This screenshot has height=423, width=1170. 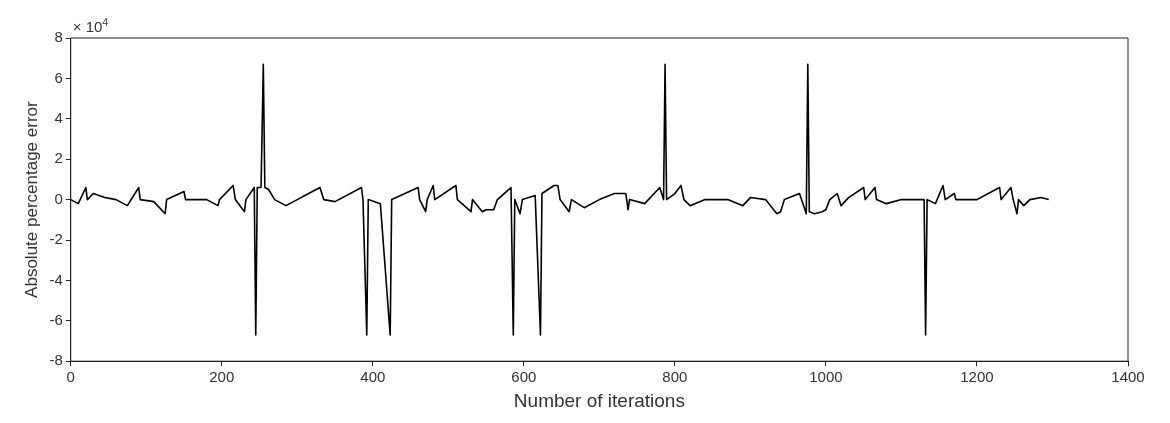 I want to click on y-tick-label: -6, so click(x=56, y=319).